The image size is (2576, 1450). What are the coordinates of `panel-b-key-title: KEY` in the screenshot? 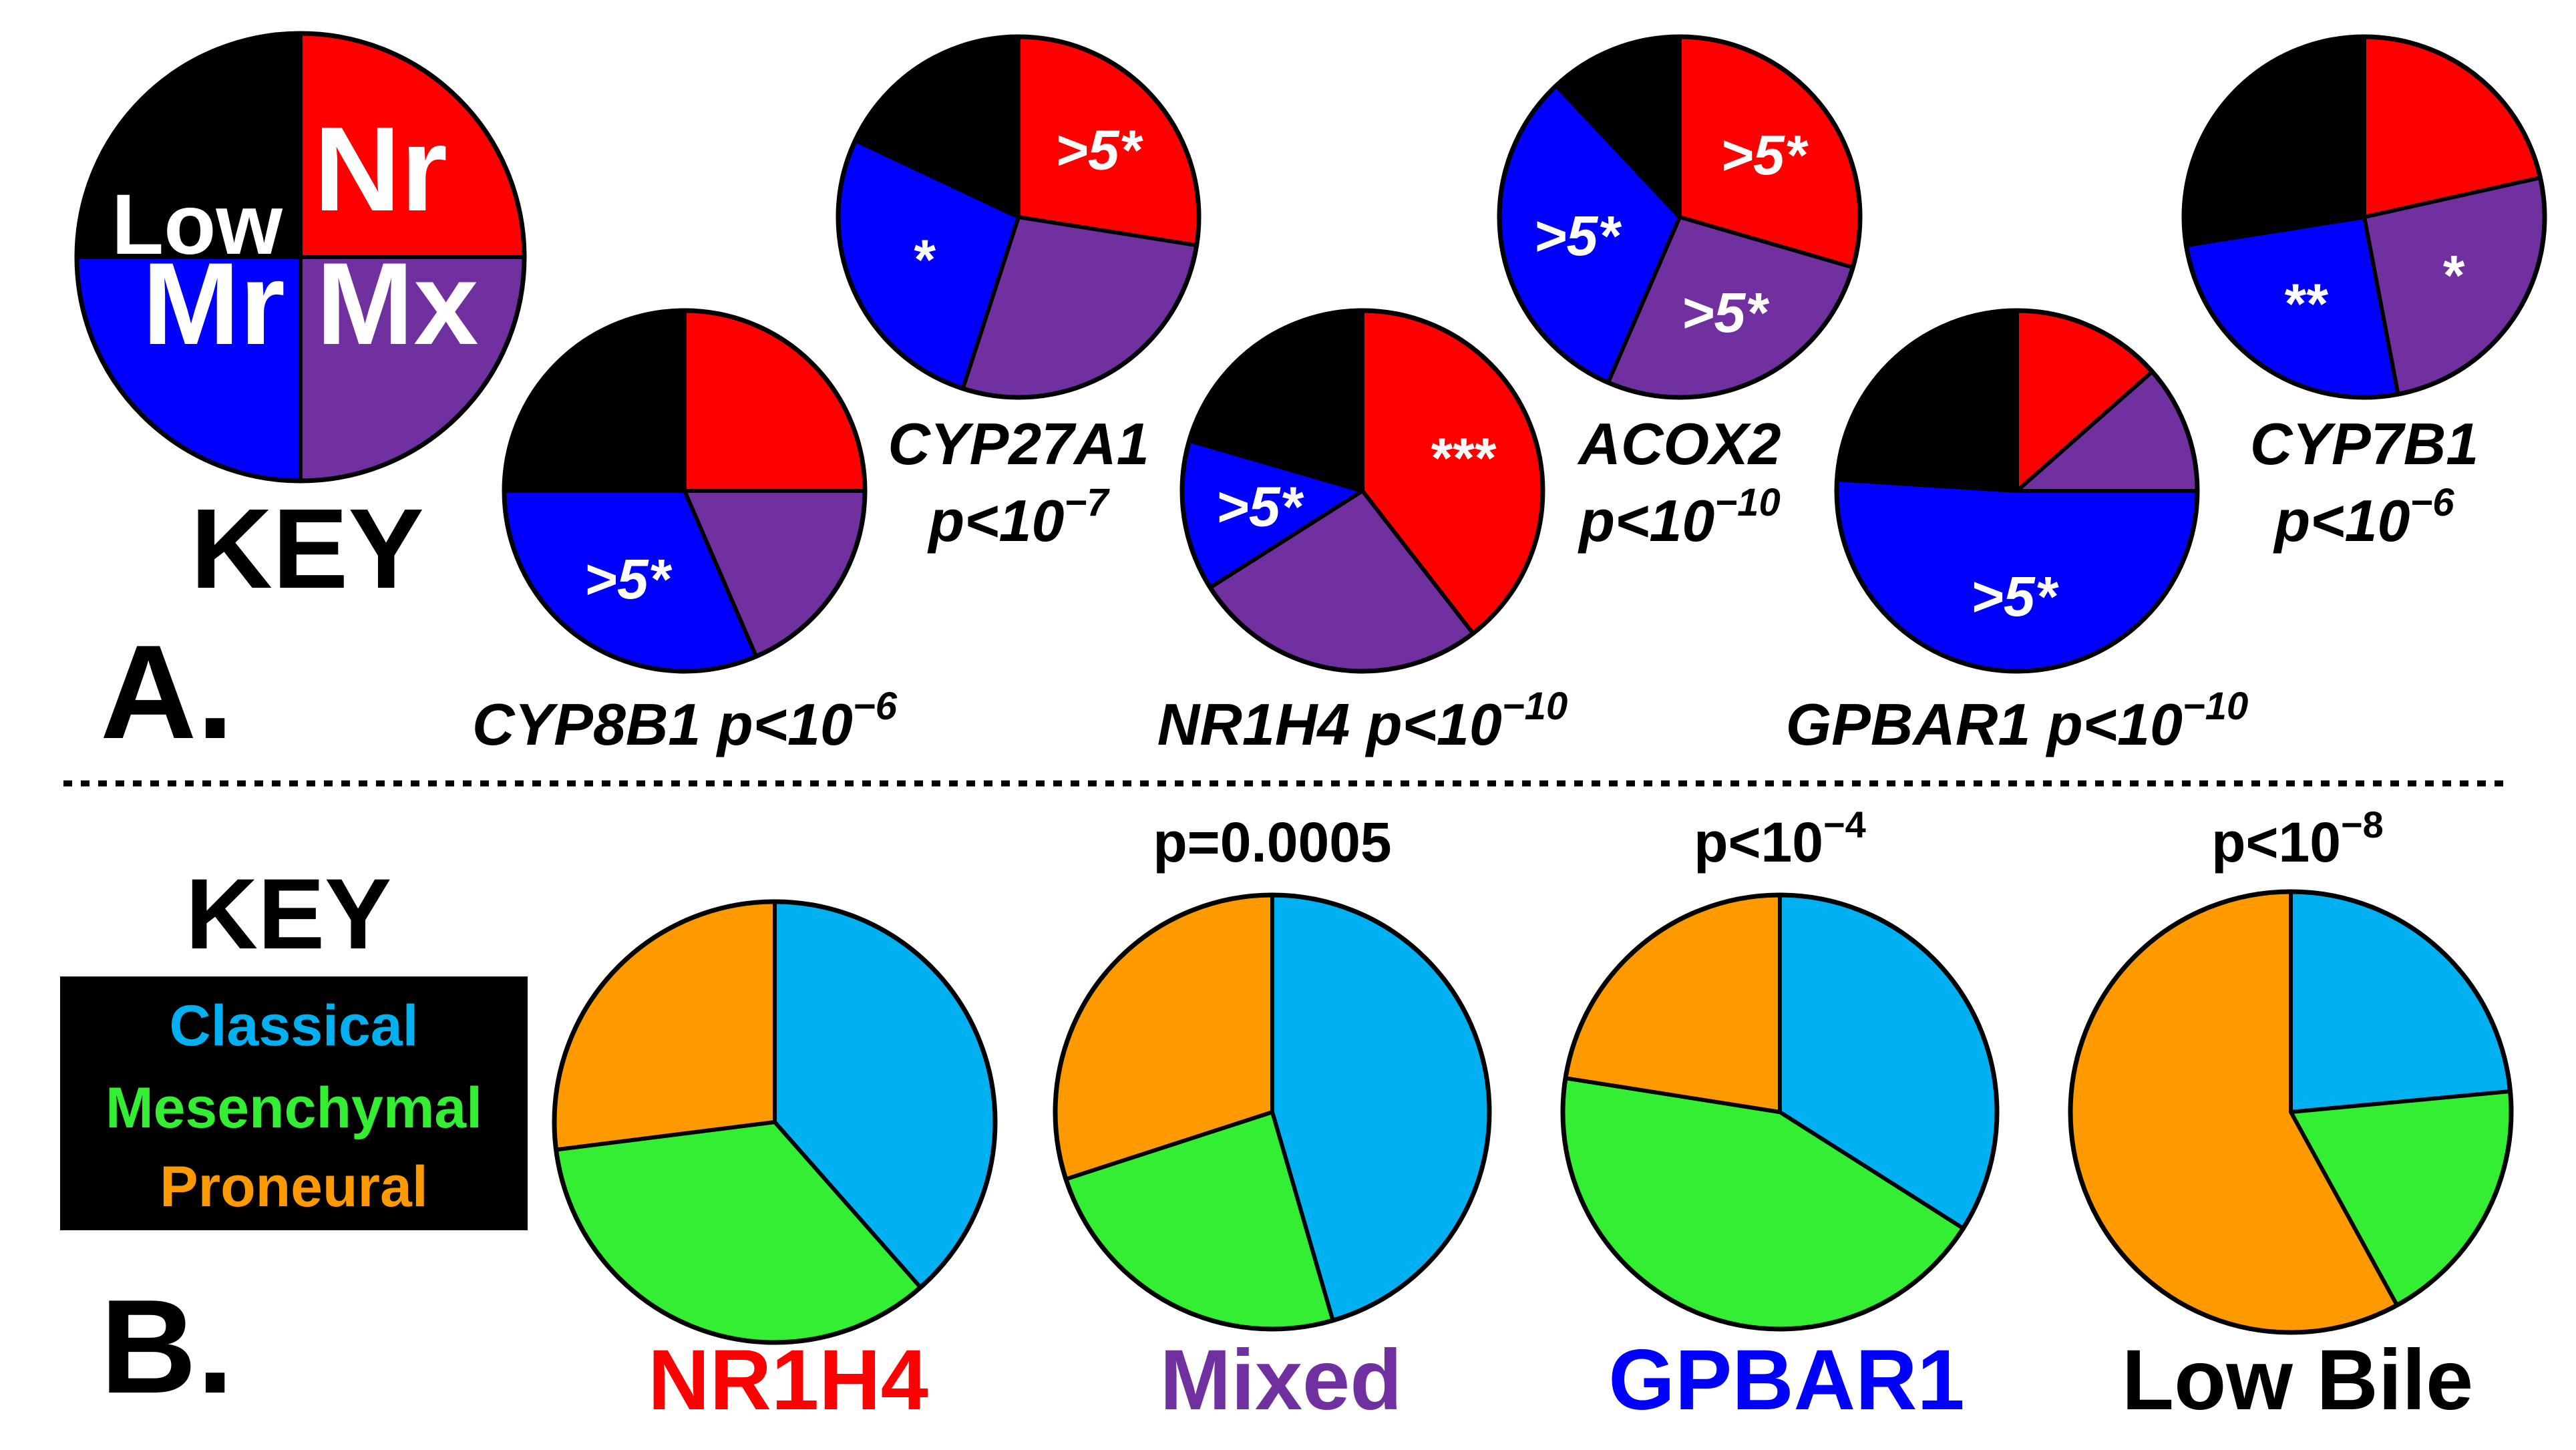 It's located at (288, 914).